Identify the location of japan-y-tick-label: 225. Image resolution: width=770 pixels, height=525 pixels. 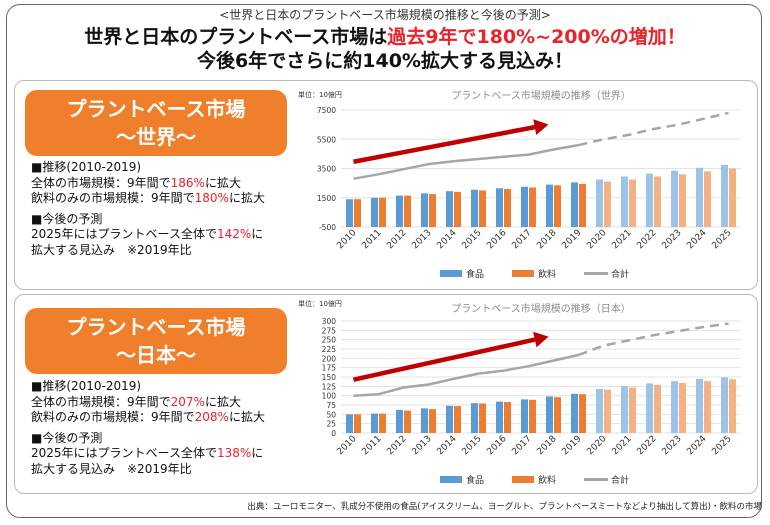
(329, 349).